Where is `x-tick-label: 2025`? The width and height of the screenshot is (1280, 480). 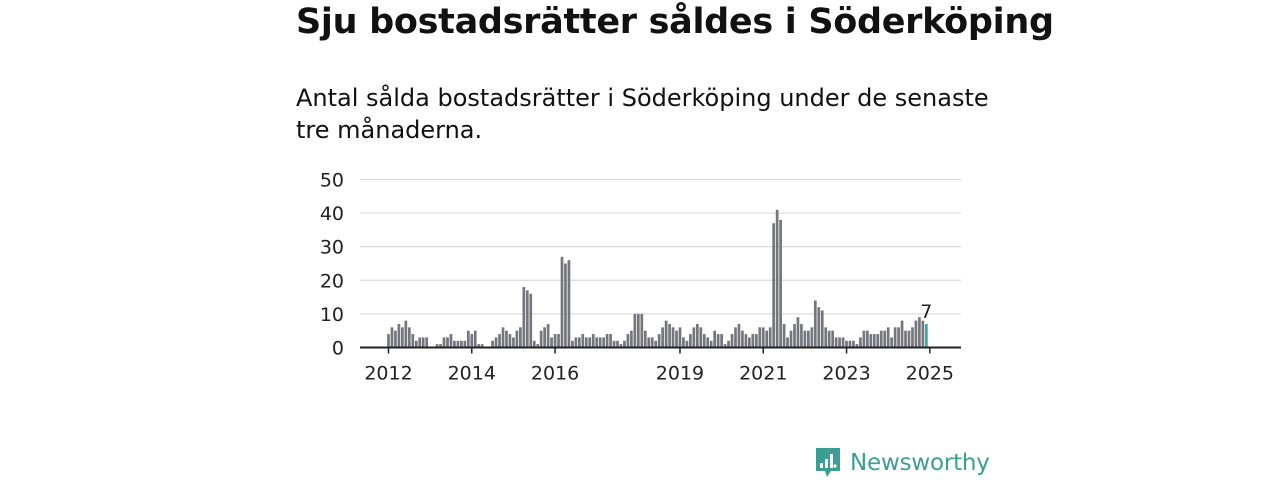 x-tick-label: 2025 is located at coordinates (930, 374).